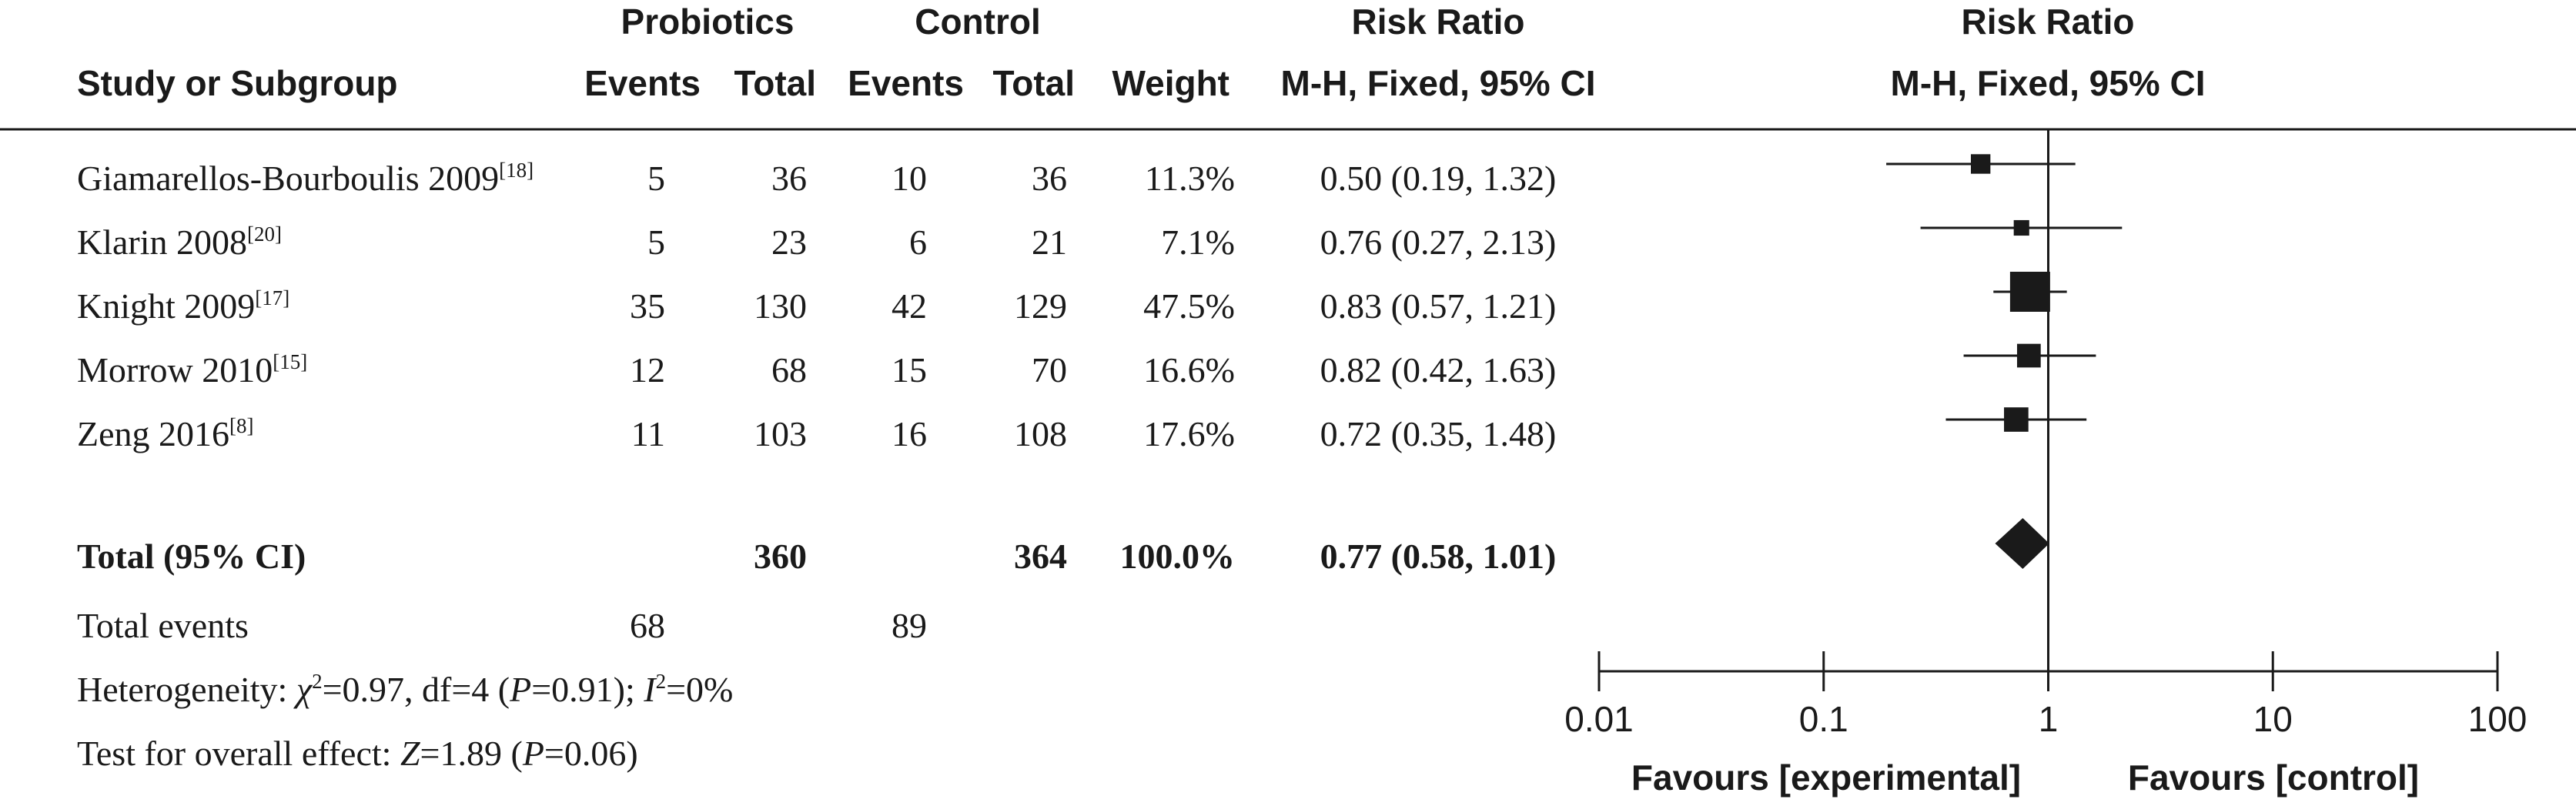 The width and height of the screenshot is (2576, 806). Describe the element at coordinates (1189, 370) in the screenshot. I see `weight-value: 16.6%` at that location.